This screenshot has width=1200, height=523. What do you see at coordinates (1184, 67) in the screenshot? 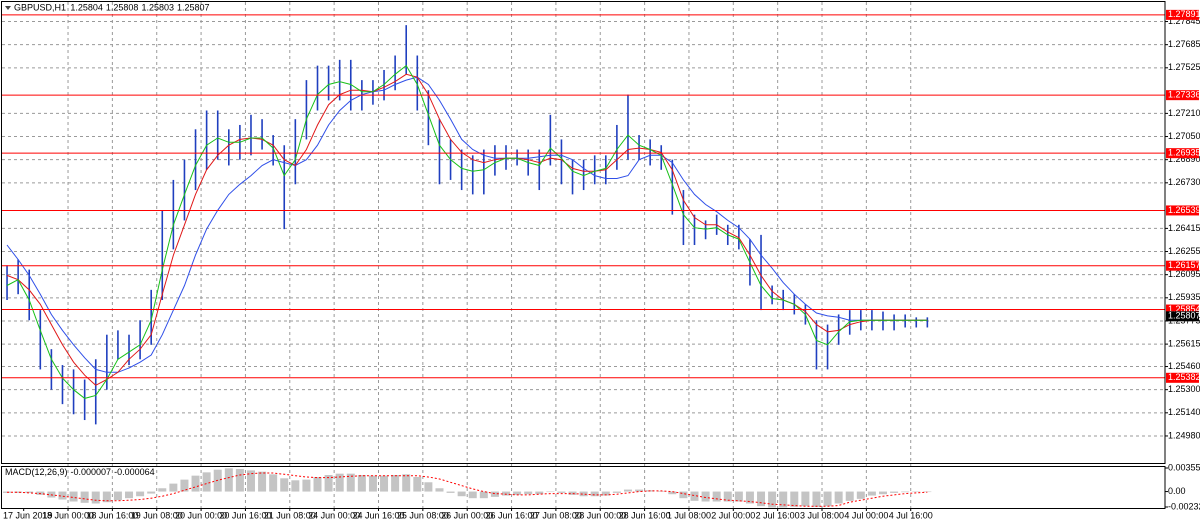
I see `y-tick-label: 1.27525` at bounding box center [1184, 67].